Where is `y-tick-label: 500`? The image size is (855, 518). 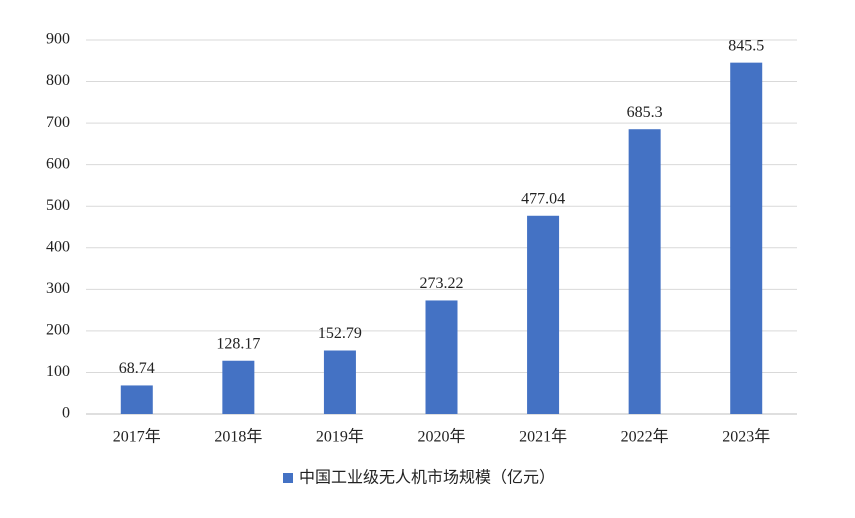
y-tick-label: 500 is located at coordinates (58, 205).